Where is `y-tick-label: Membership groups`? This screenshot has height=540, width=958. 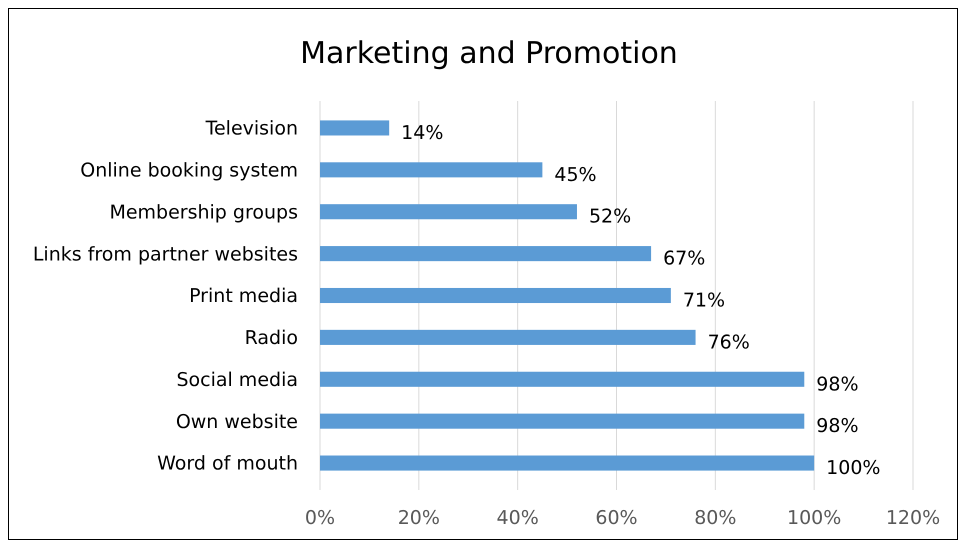 y-tick-label: Membership groups is located at coordinates (203, 212).